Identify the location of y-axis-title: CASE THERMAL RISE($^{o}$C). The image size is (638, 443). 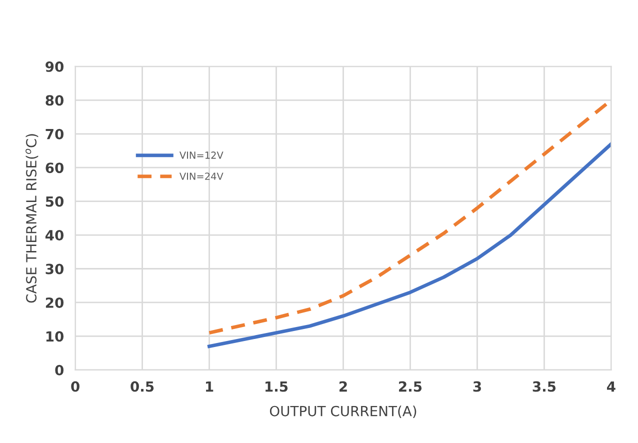
(32, 218).